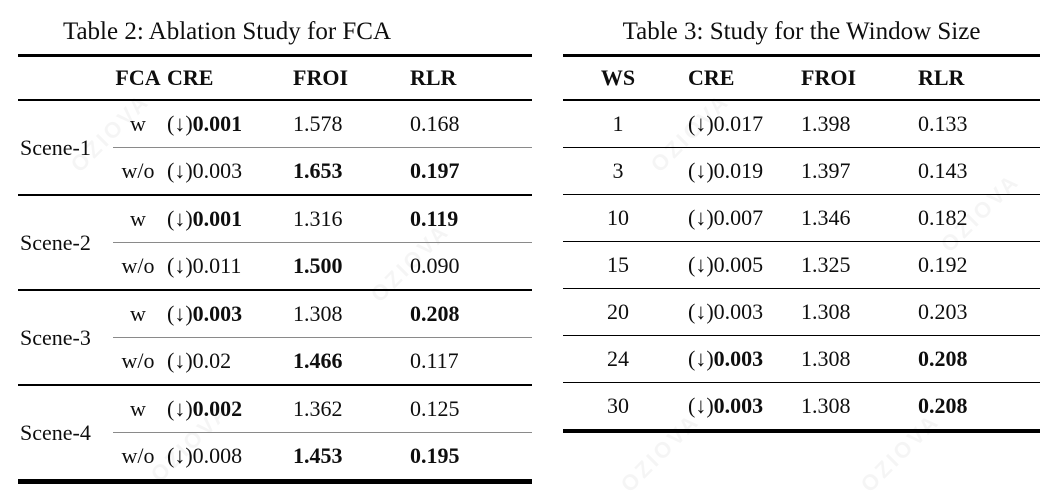 The image size is (1062, 502). Describe the element at coordinates (435, 408) in the screenshot. I see `rlr-cell: 0.125` at that location.